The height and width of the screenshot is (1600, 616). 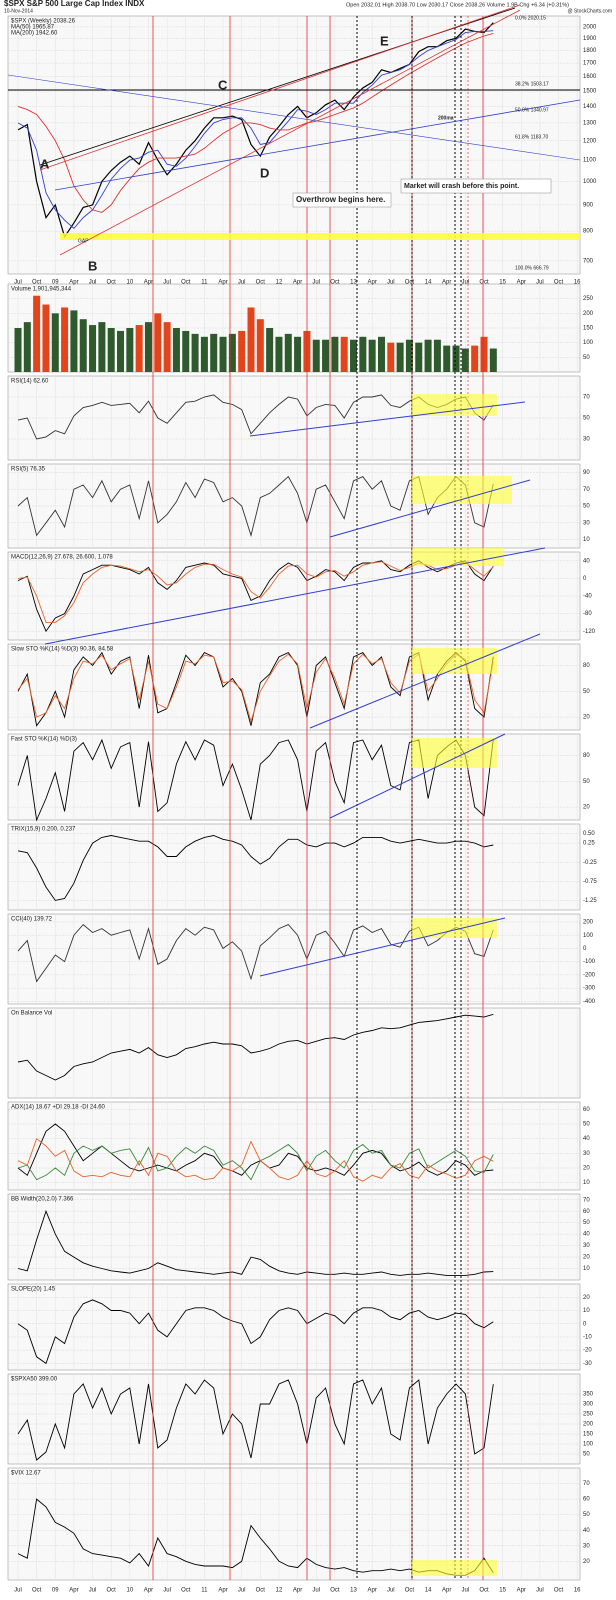 I want to click on y-tick-label: 1300, so click(x=590, y=123).